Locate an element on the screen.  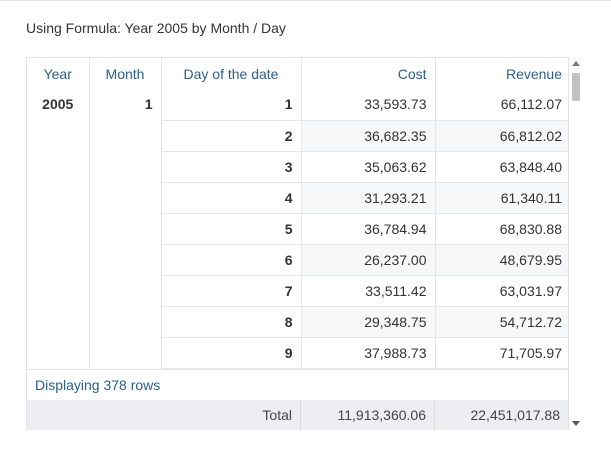
table-row: 9 37,988.73 71,705.97 is located at coordinates (297, 353).